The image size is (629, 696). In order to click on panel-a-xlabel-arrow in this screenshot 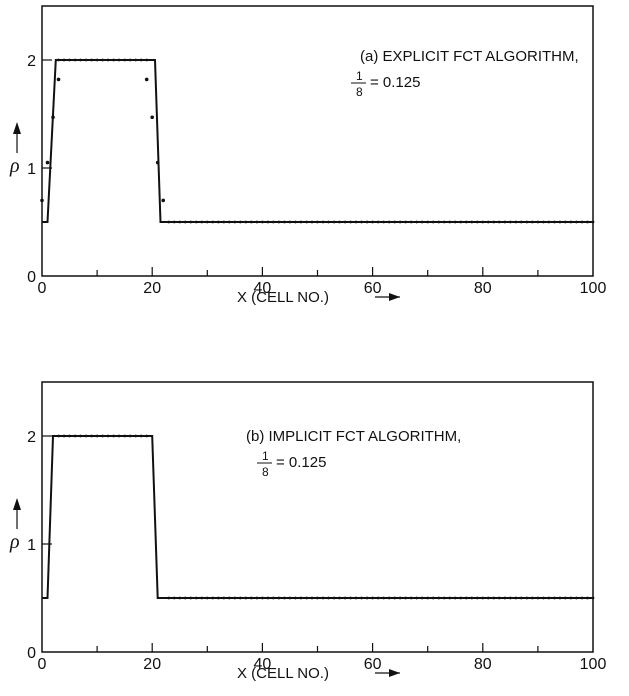, I will do `click(387, 297)`.